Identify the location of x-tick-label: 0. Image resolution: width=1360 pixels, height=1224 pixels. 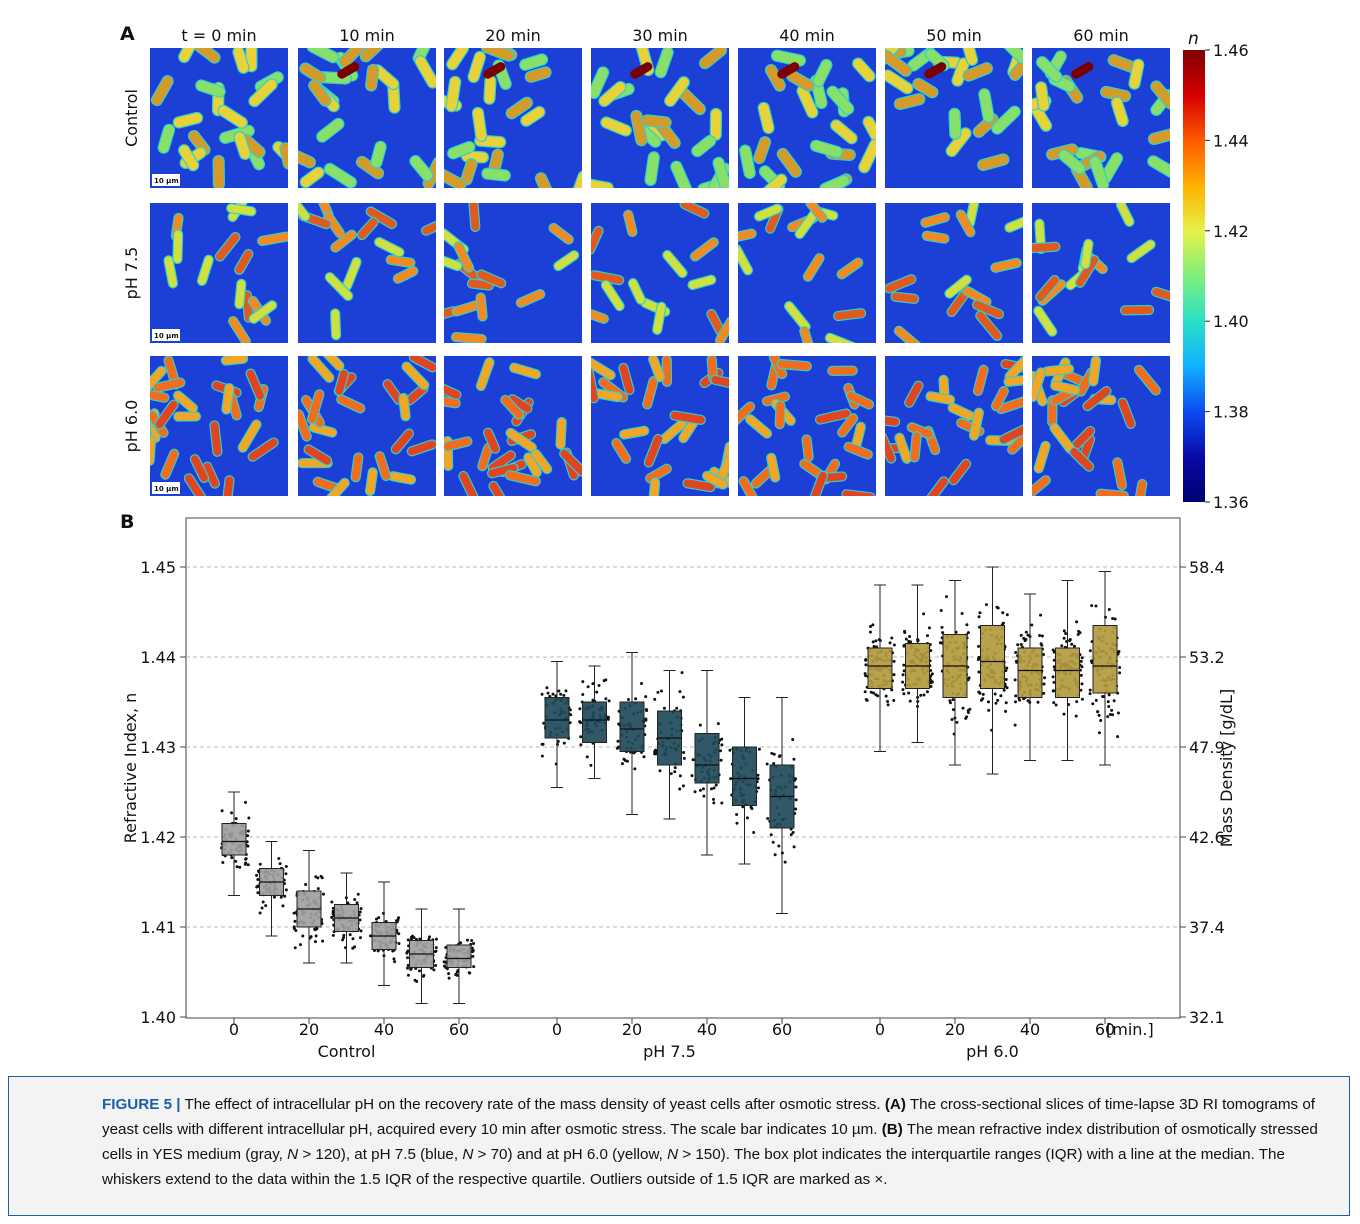
(880, 1029).